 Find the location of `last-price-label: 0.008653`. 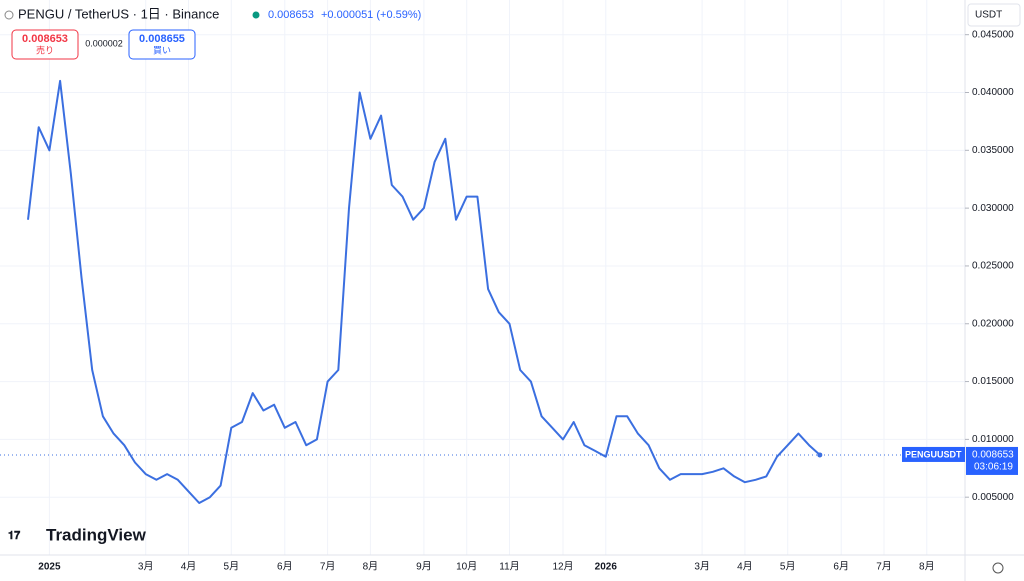

last-price-label: 0.008653 is located at coordinates (993, 455).